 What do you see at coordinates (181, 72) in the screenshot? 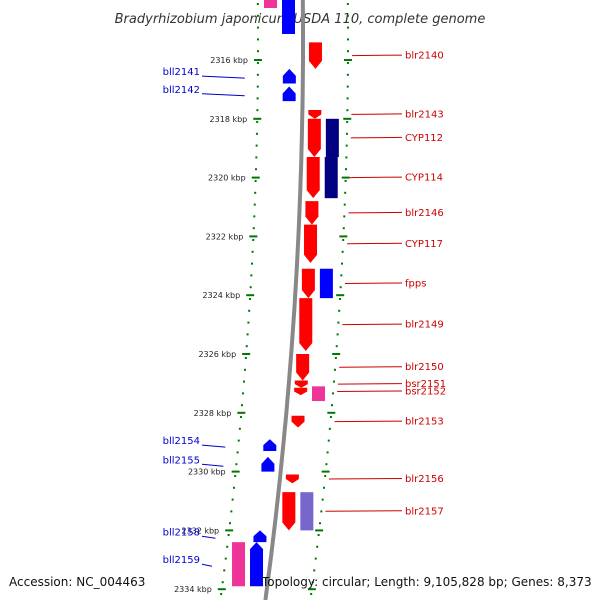
I see `gene-label-bll2141: bll2141` at bounding box center [181, 72].